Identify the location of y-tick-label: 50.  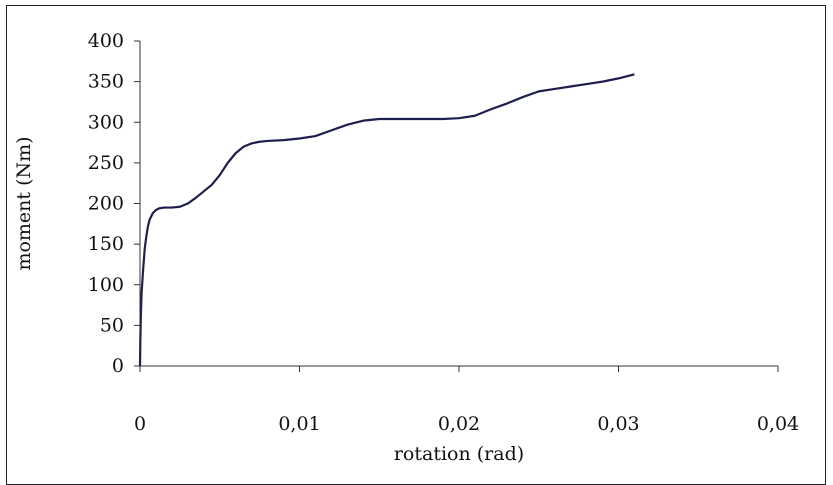
(112, 325).